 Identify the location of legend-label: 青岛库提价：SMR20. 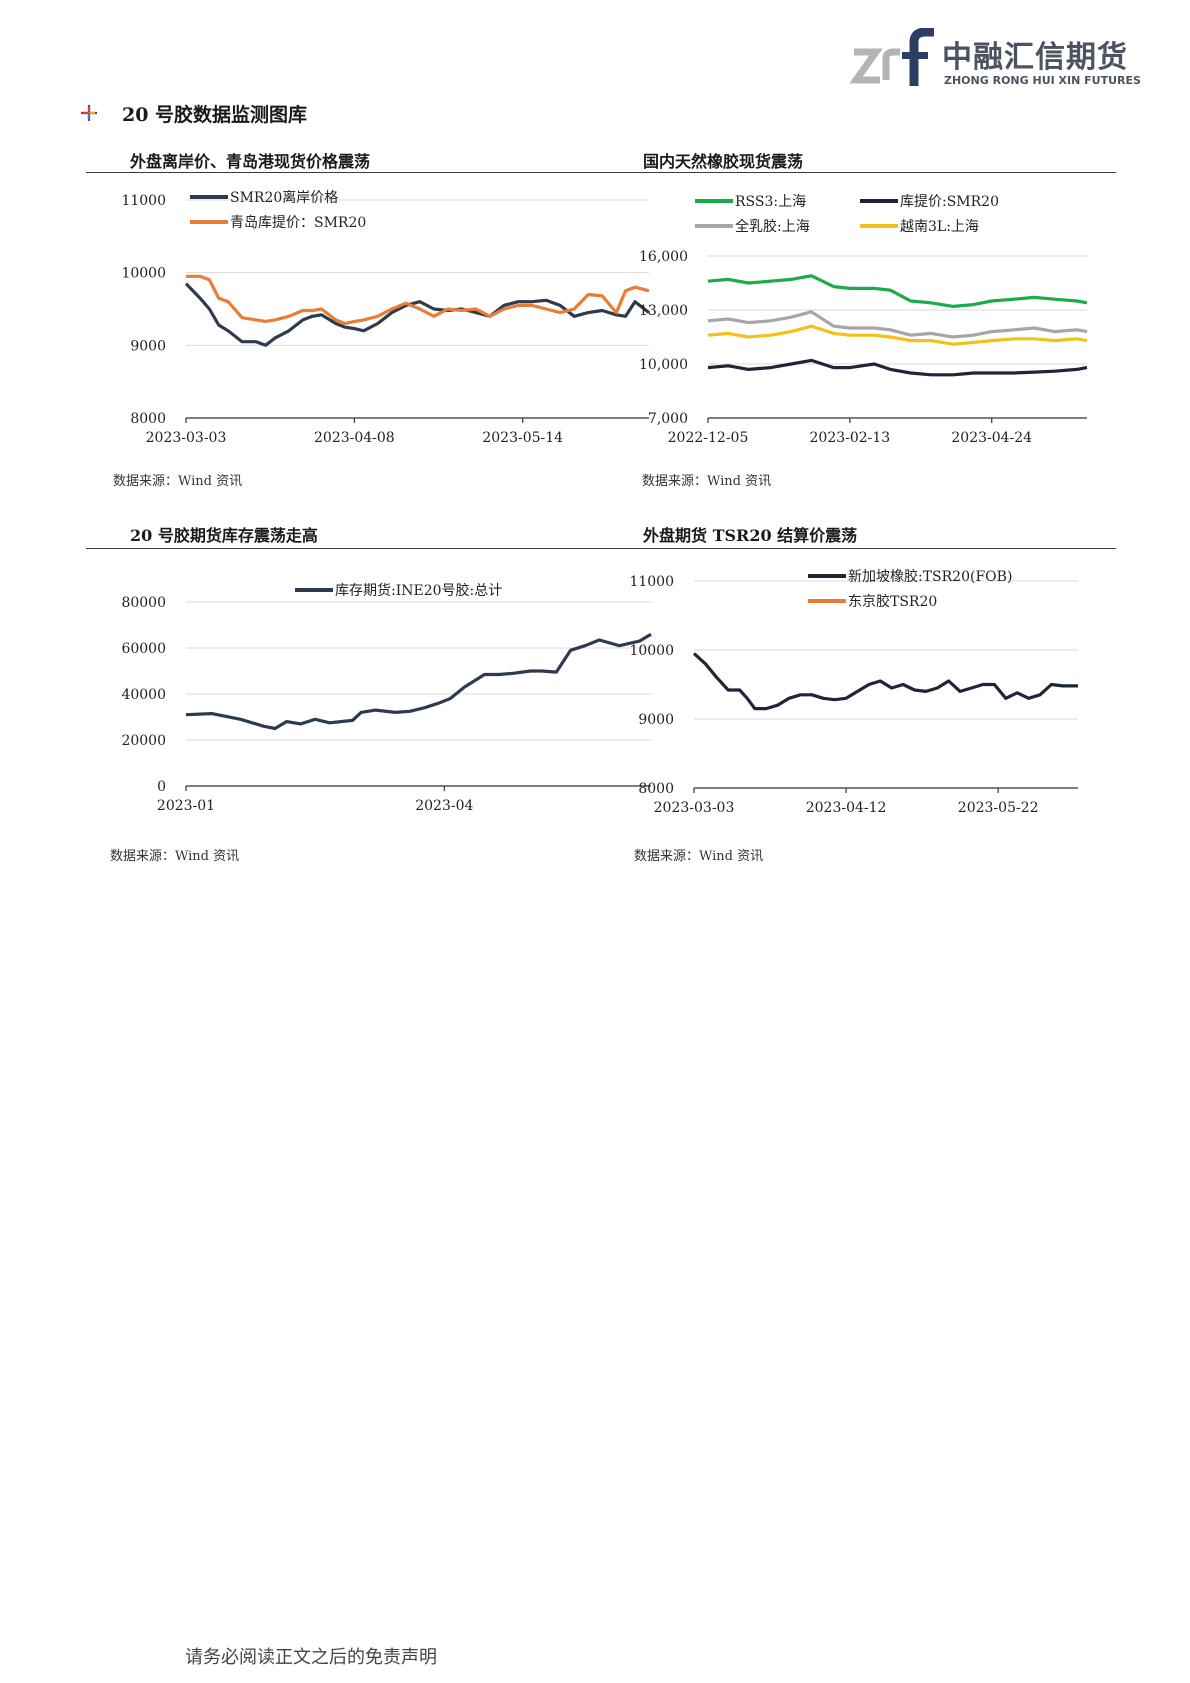
(298, 223).